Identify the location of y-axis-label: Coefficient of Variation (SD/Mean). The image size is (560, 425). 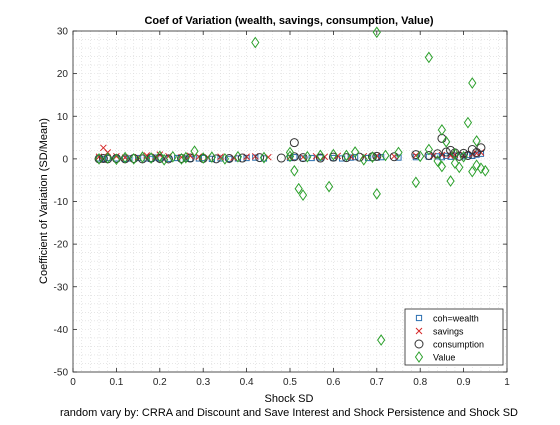
(44, 201).